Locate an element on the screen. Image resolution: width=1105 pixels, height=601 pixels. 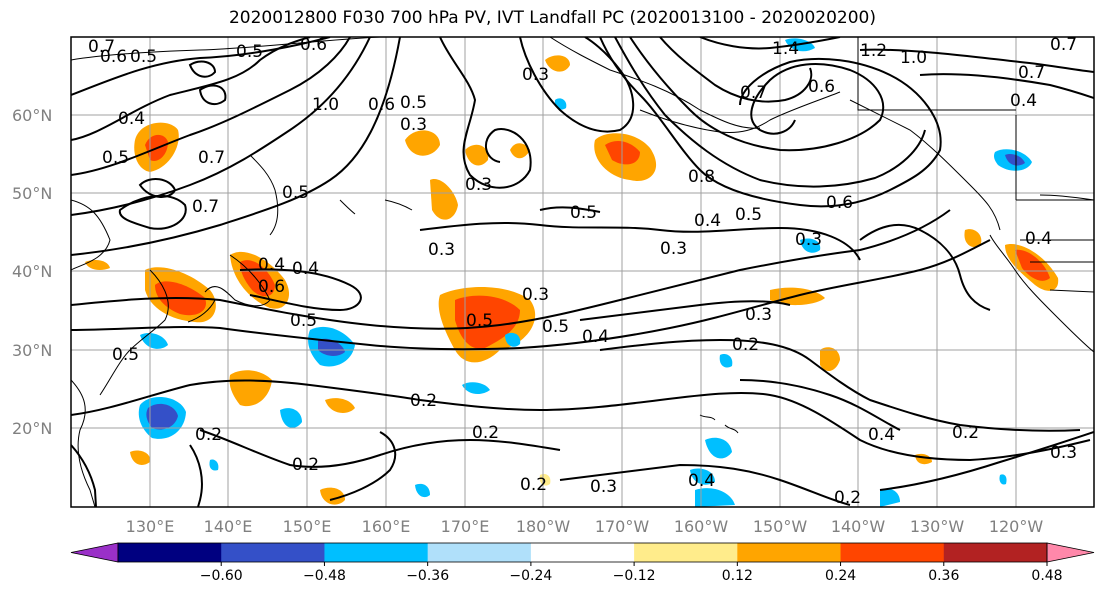
lon-label: 160°E is located at coordinates (386, 526).